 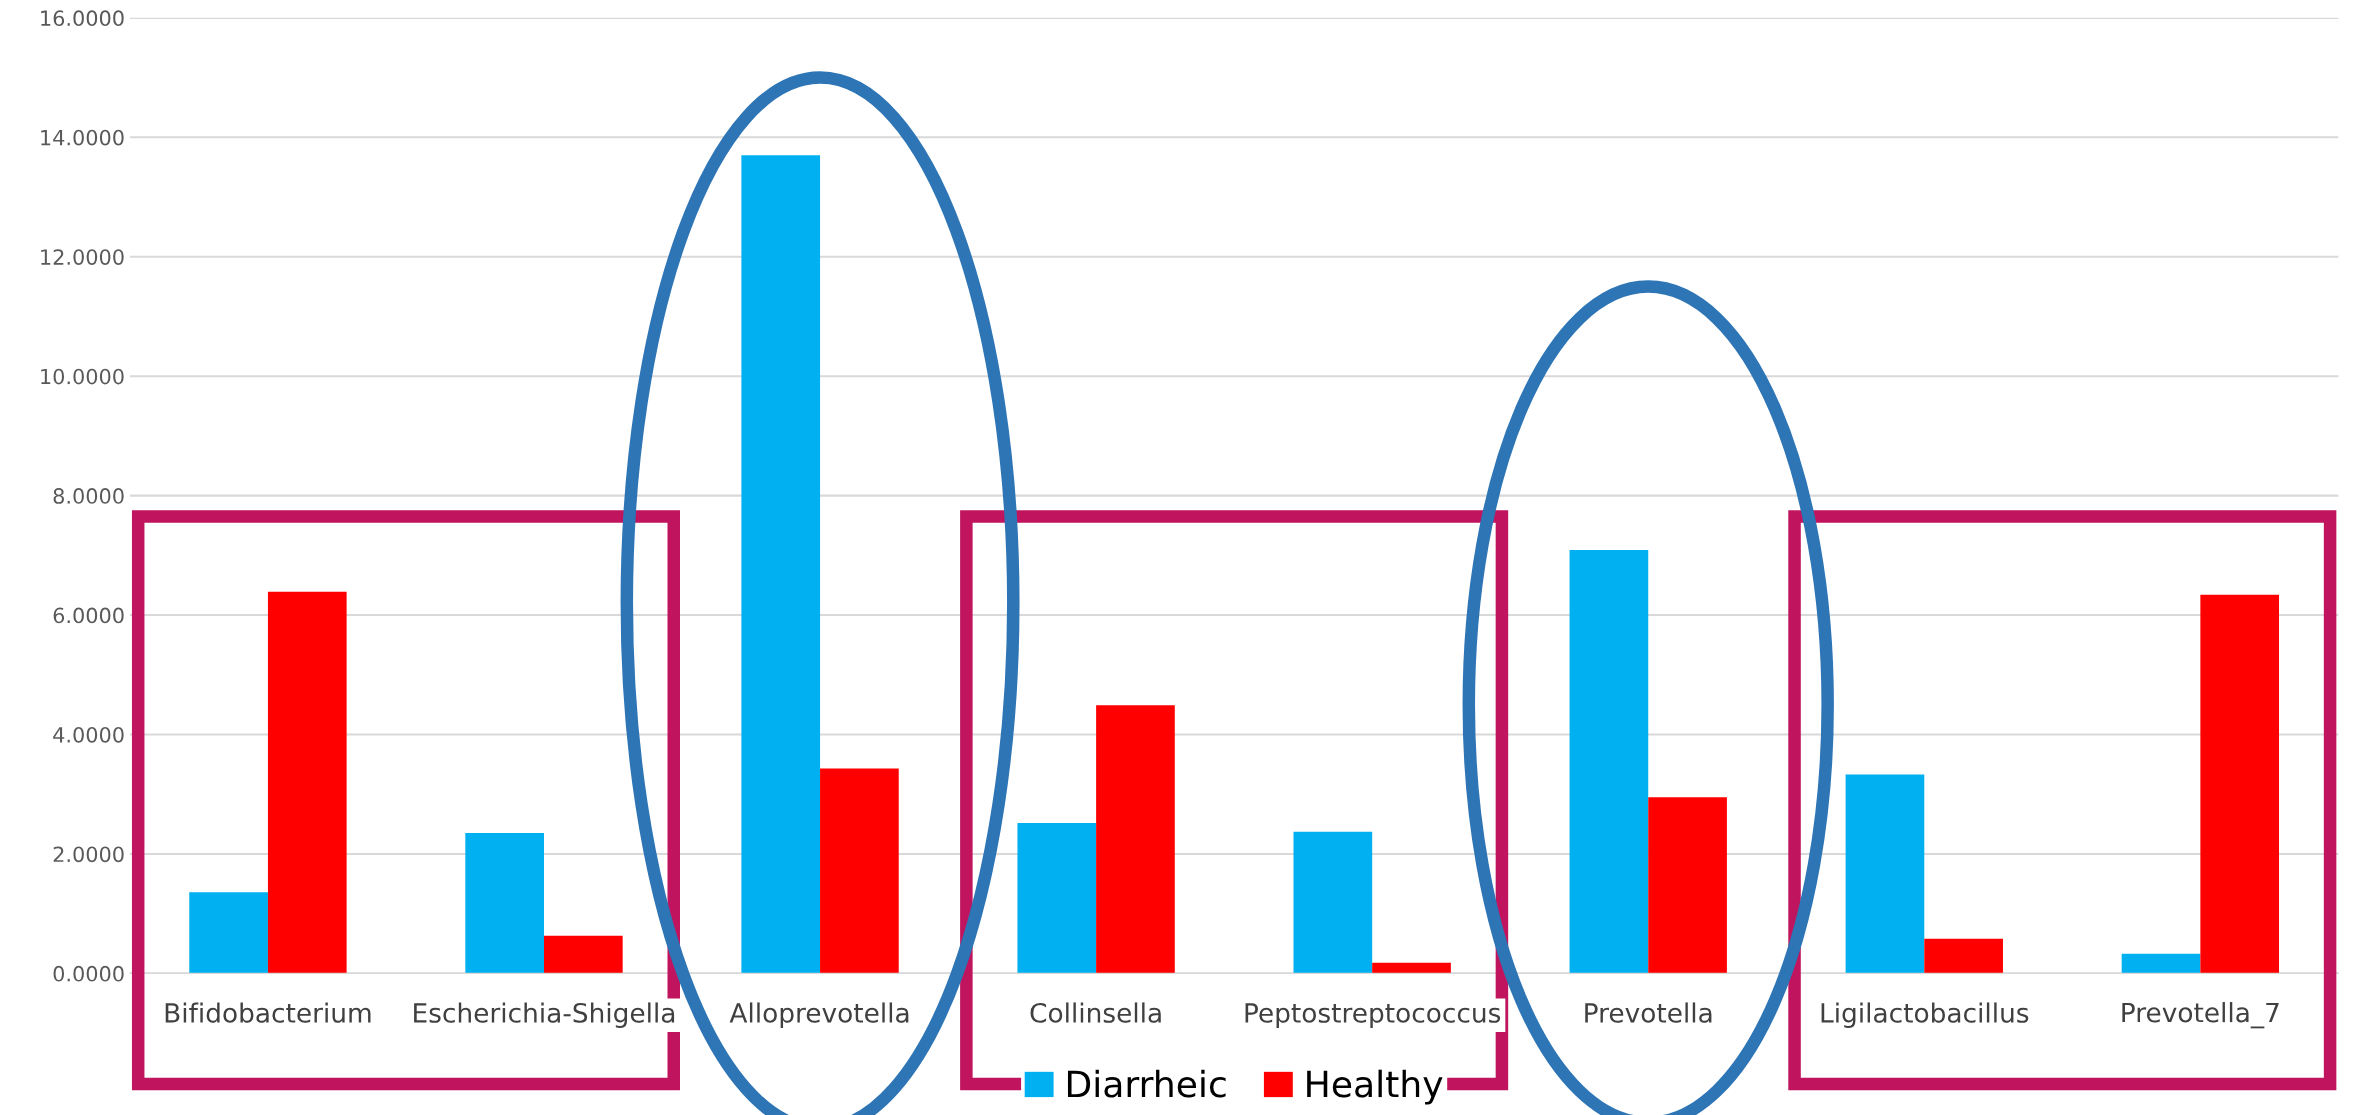 I want to click on y-tick-label: 0.0000, so click(x=88, y=973).